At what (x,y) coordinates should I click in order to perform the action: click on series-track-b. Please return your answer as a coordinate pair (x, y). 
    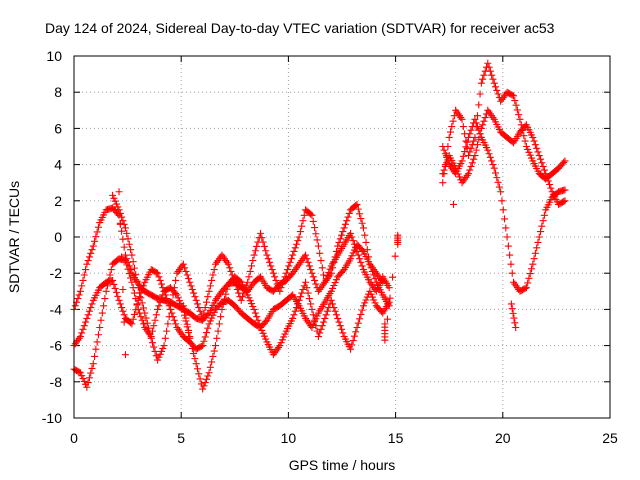
    Looking at the image, I should click on (231, 296).